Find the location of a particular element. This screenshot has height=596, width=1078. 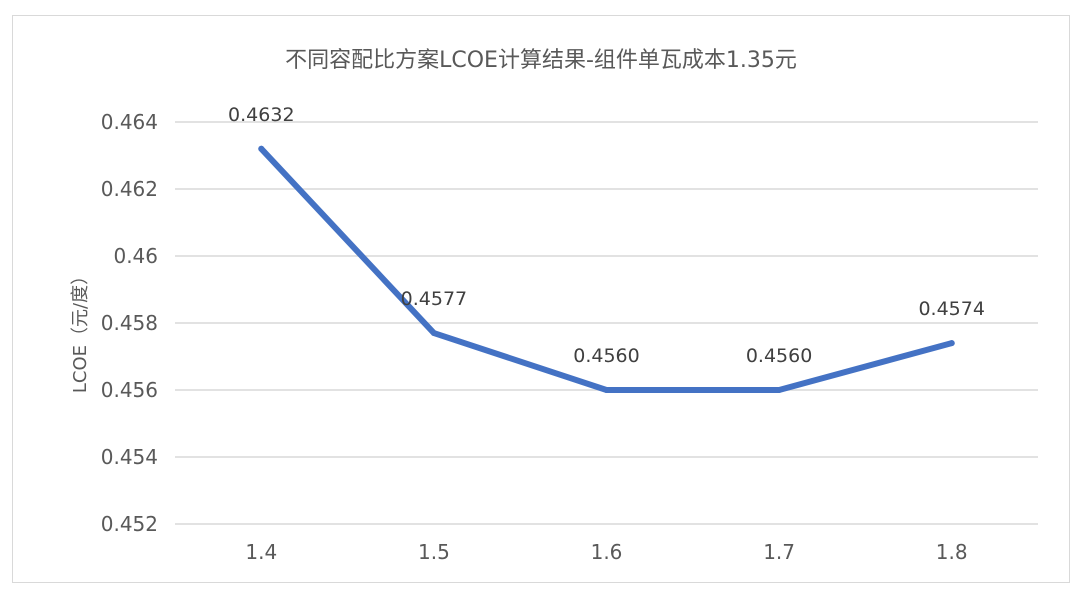

y-tick-label: 0.454 is located at coordinates (129, 457).